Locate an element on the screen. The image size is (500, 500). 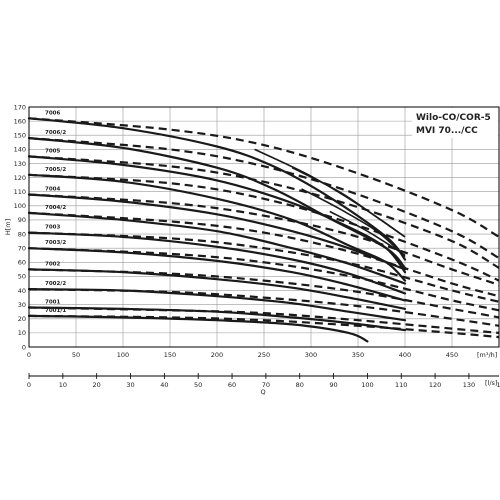
y-tick-label: 170 is located at coordinates (20, 107).